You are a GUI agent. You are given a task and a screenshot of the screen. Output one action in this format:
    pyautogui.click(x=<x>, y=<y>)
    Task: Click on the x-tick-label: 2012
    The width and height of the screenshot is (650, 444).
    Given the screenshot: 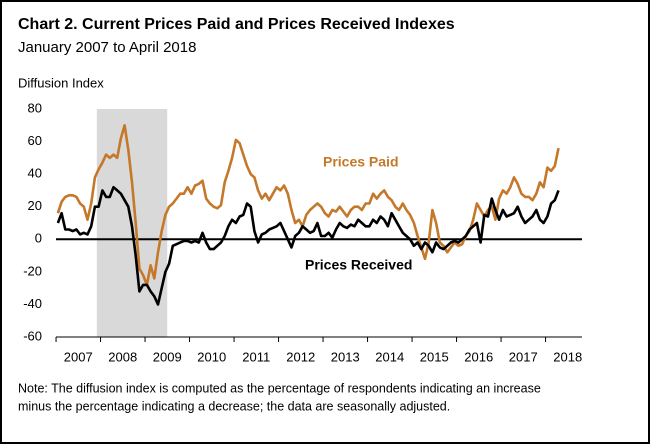 What is the action you would take?
    pyautogui.click(x=300, y=356)
    